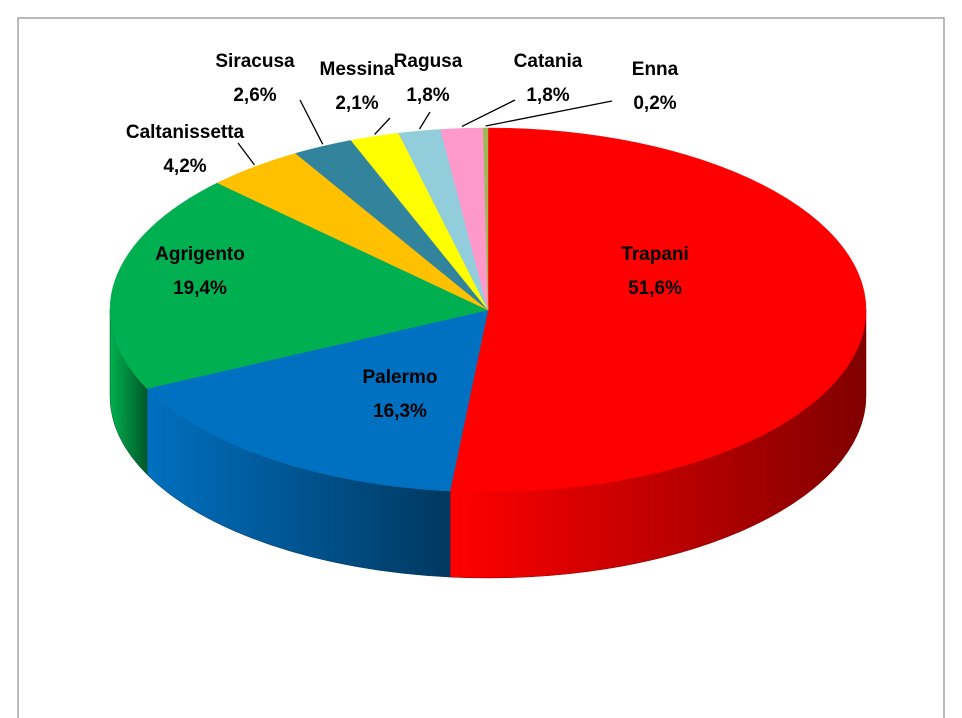 The image size is (962, 718). Describe the element at coordinates (200, 254) in the screenshot. I see `slice-name: Agrigento` at that location.